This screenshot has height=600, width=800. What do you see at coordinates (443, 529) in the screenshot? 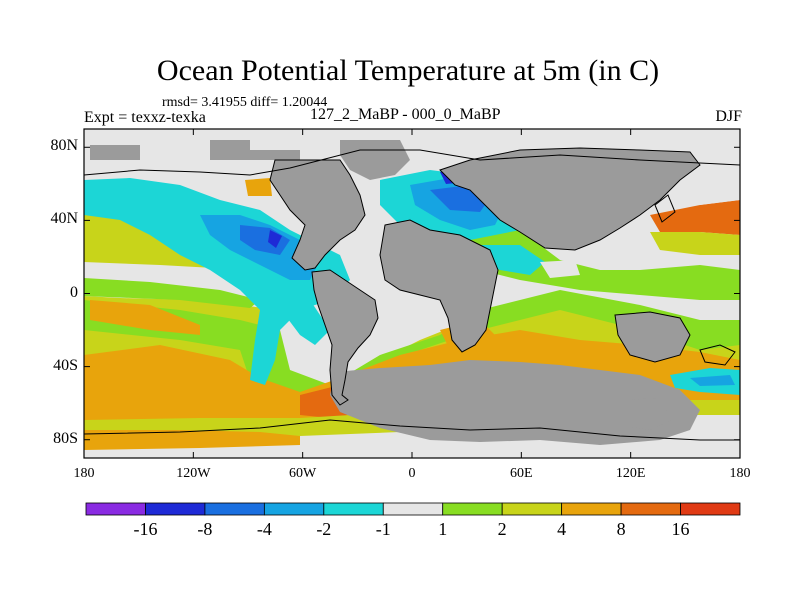
I see `colorbar-label-5: 1` at bounding box center [443, 529].